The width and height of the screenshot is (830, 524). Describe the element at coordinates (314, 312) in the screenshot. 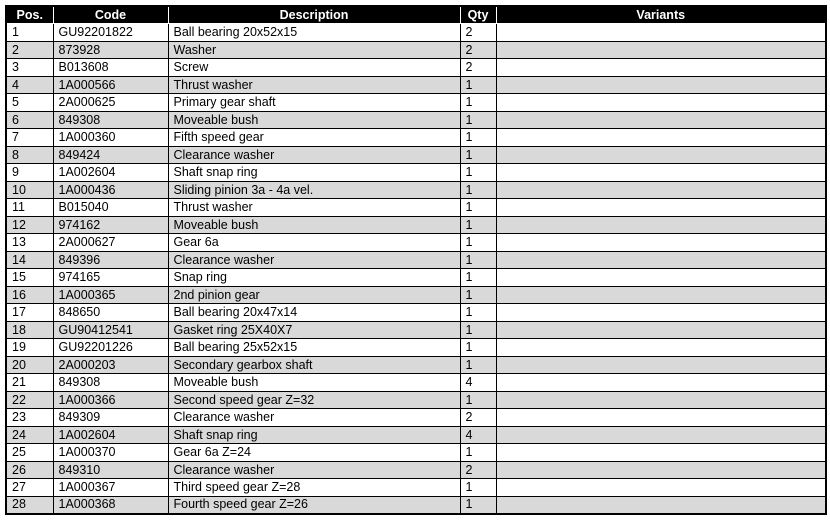

I see `cell-description: Ball bearing 20x47x14` at that location.